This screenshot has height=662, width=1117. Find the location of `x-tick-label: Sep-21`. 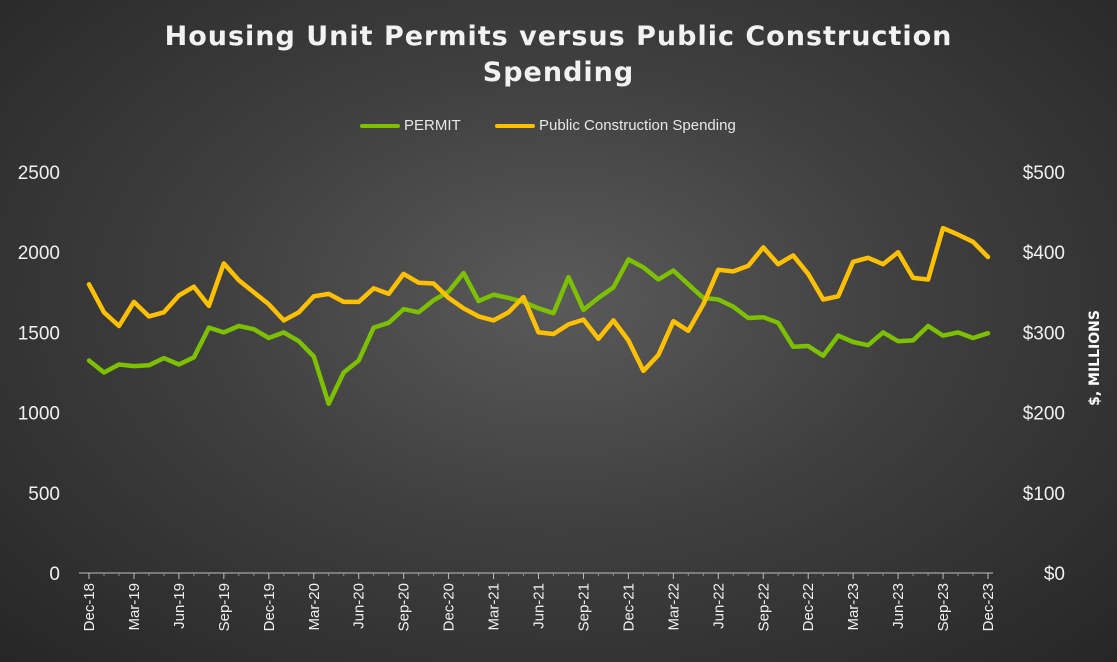

x-tick-label: Sep-21 is located at coordinates (583, 607).